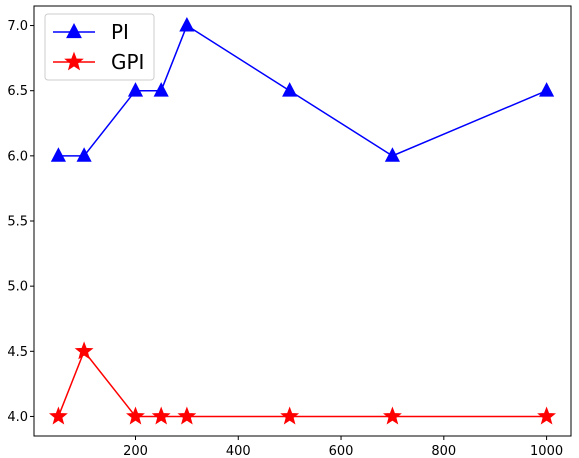  I want to click on y-tick-label: 5.5, so click(17, 222).